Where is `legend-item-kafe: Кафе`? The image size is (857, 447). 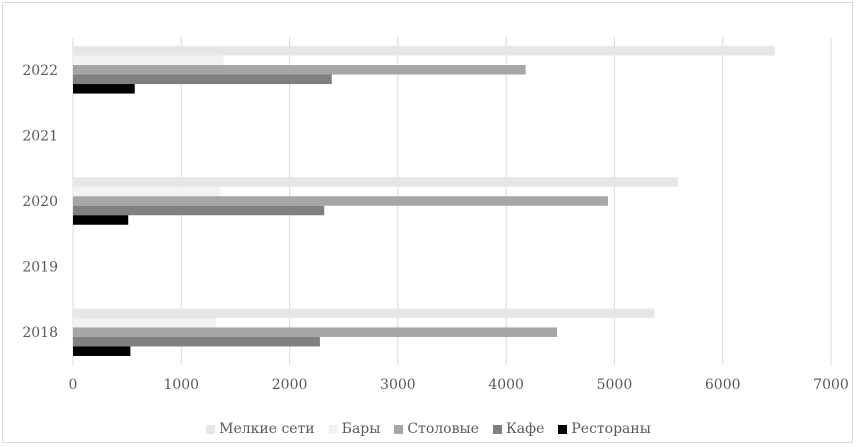 legend-item-kafe: Кафе is located at coordinates (518, 429).